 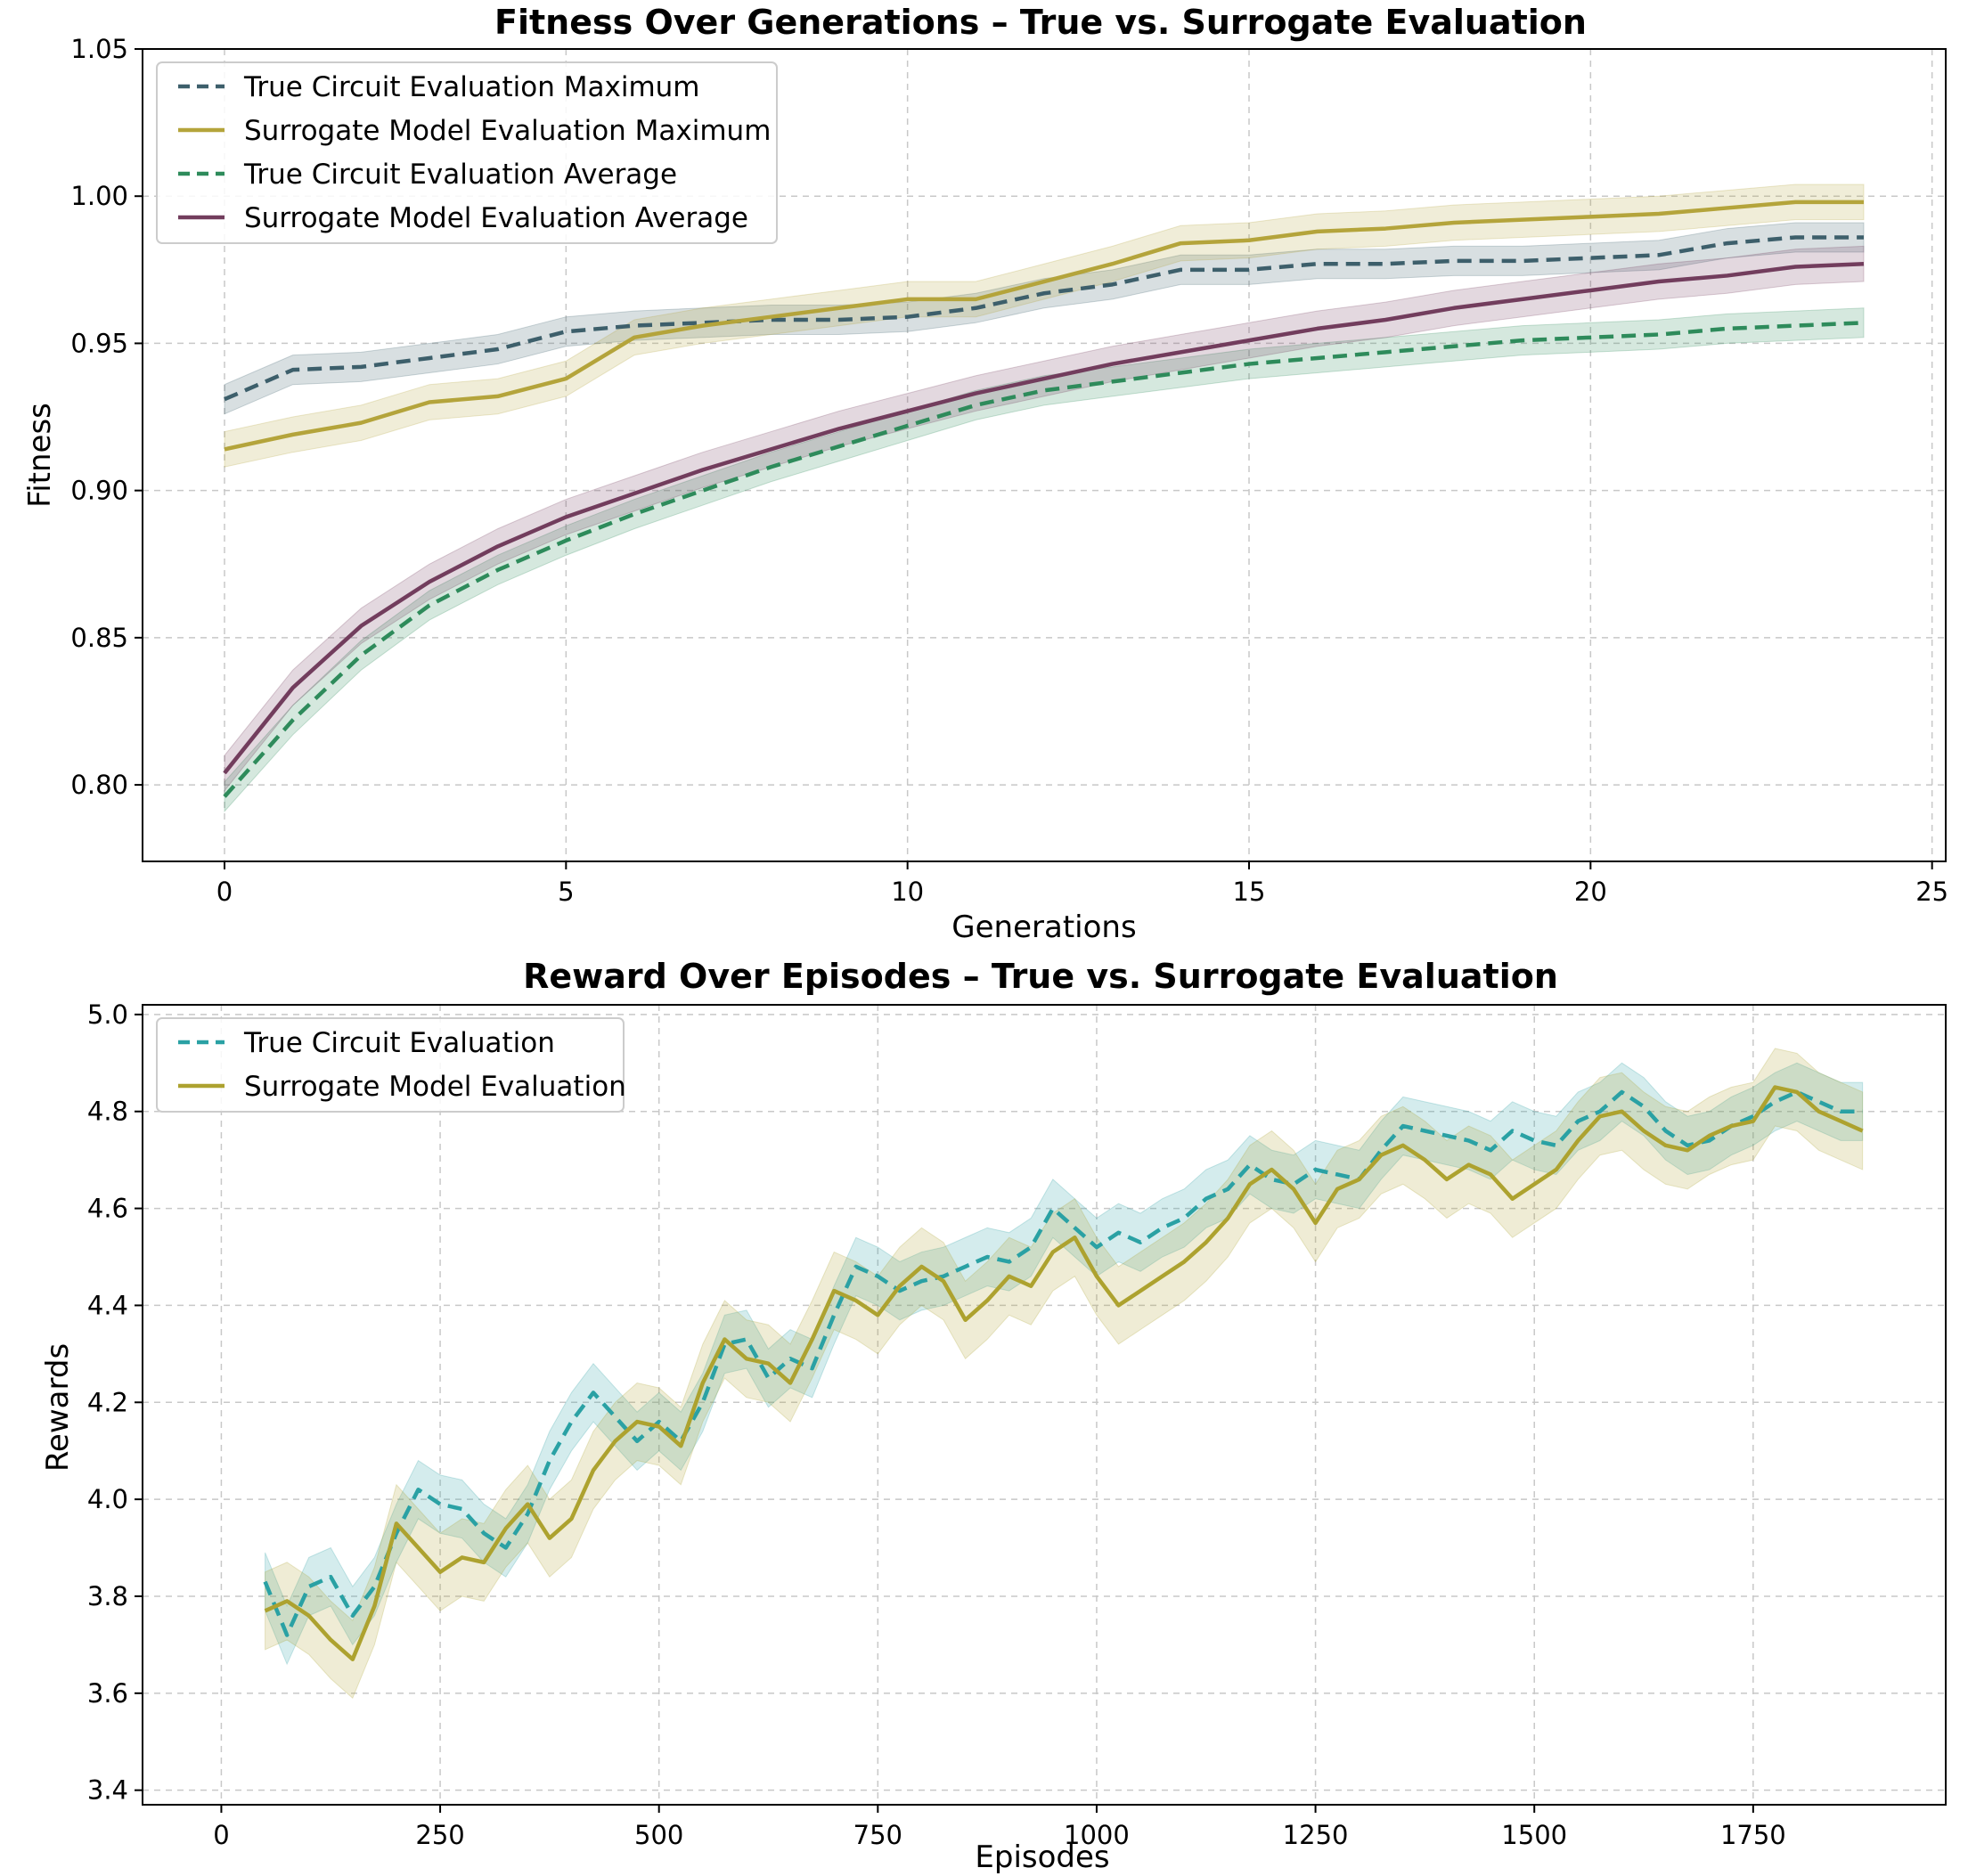 I want to click on y-tick-label: 4.4, so click(x=107, y=1305).